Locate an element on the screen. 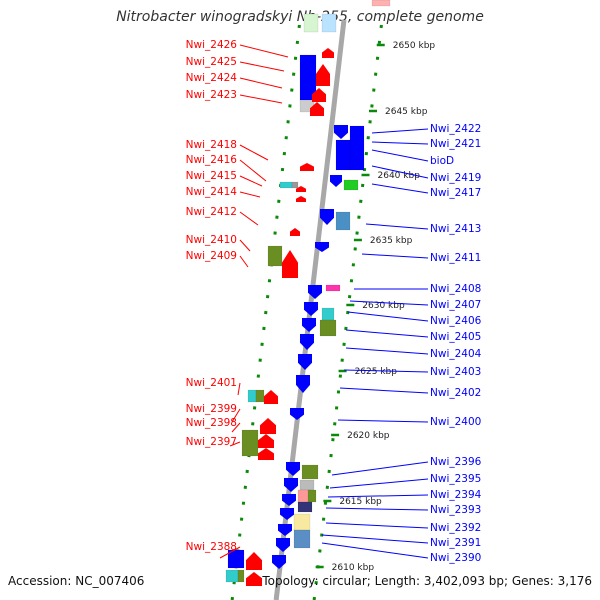 Image resolution: width=600 pixels, height=600 pixels. gene-label-Nwi_2422: Nwi_2422 is located at coordinates (455, 129).